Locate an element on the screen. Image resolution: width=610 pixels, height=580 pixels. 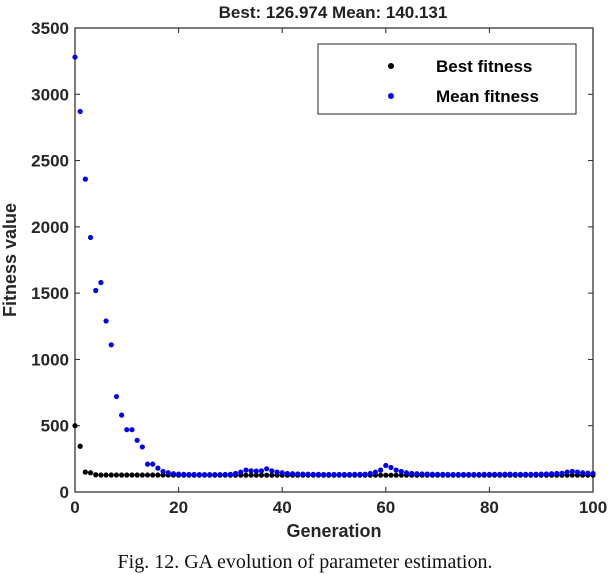
y-tick-label: 1500 is located at coordinates (50, 293).